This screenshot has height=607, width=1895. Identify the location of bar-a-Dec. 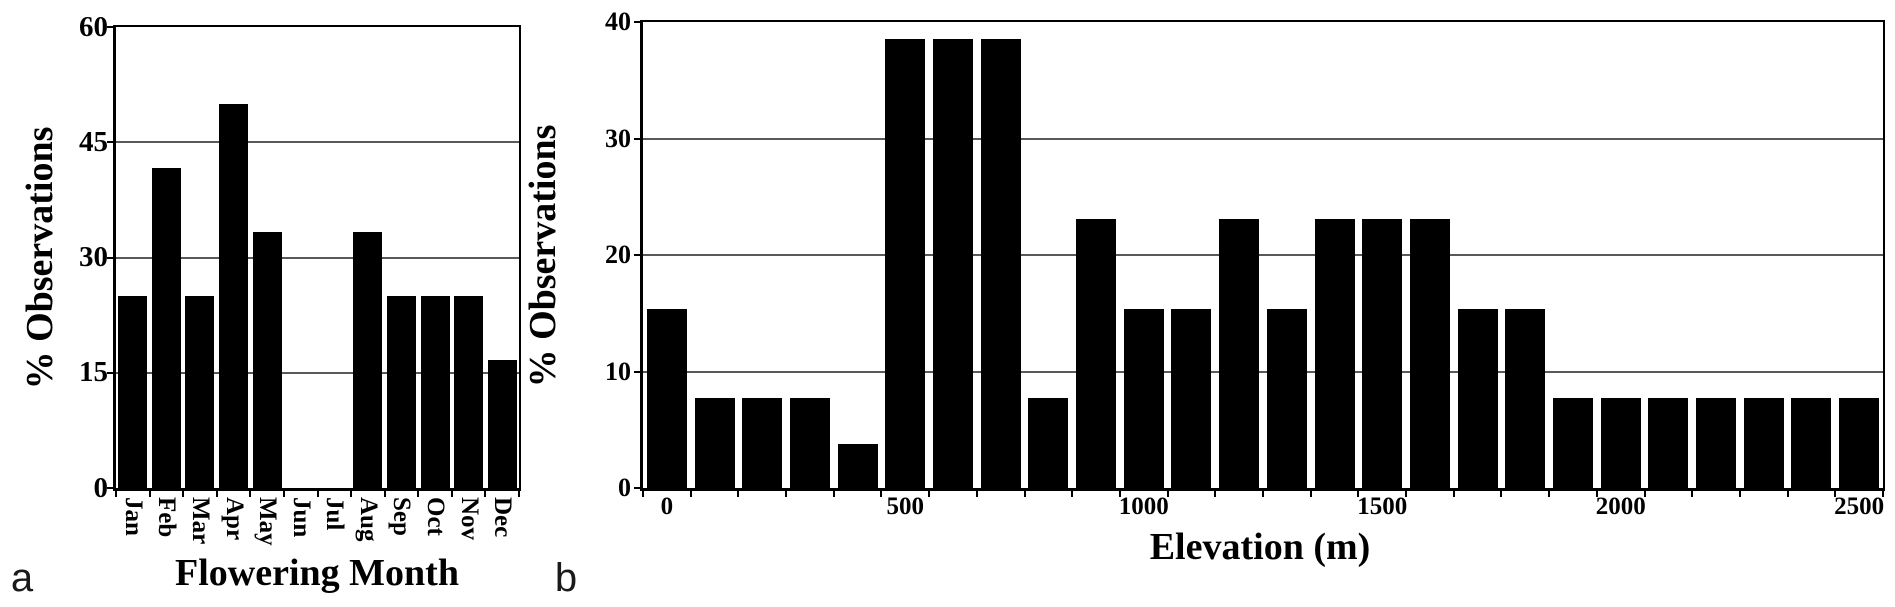
(502, 423).